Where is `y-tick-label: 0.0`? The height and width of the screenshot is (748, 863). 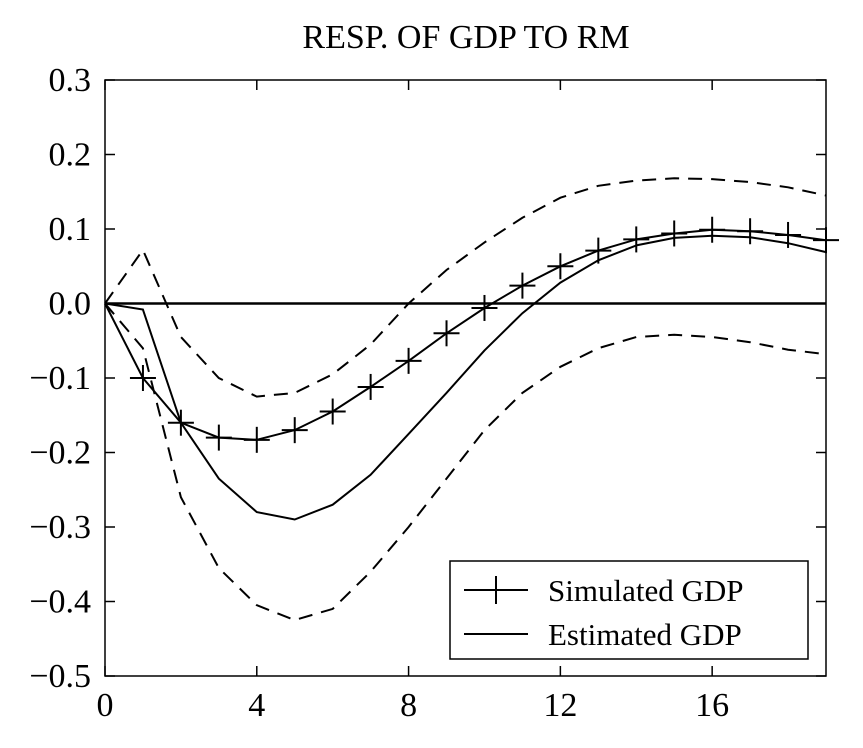
y-tick-label: 0.0 is located at coordinates (70, 304).